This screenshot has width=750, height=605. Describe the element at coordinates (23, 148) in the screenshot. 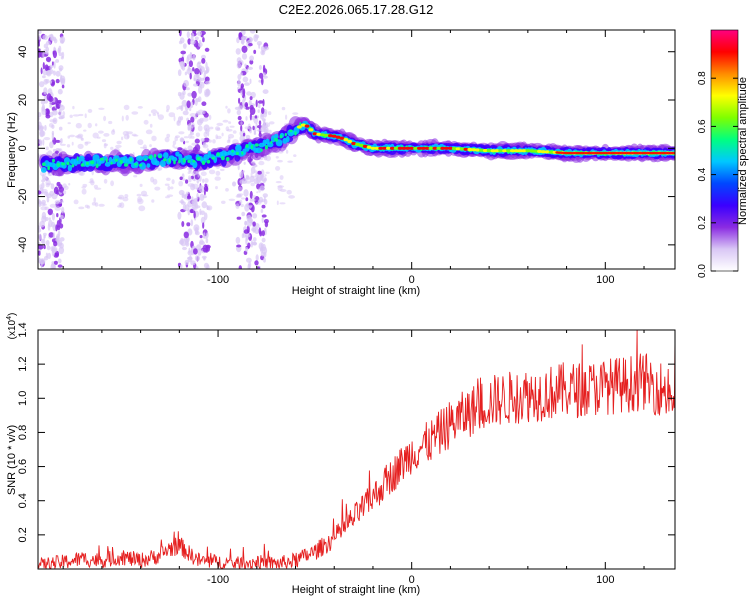

I see `y-tick-label: 0` at that location.